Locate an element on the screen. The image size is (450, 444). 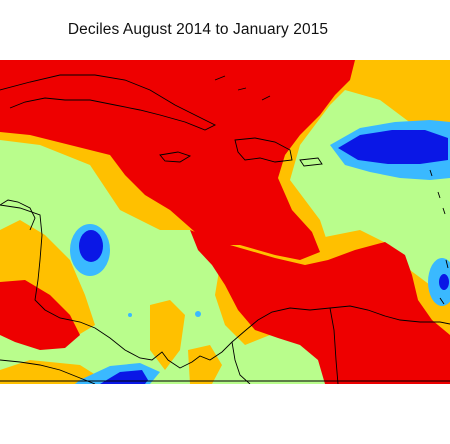
map-title: Deciles August 2014 to January 2015 is located at coordinates (198, 29).